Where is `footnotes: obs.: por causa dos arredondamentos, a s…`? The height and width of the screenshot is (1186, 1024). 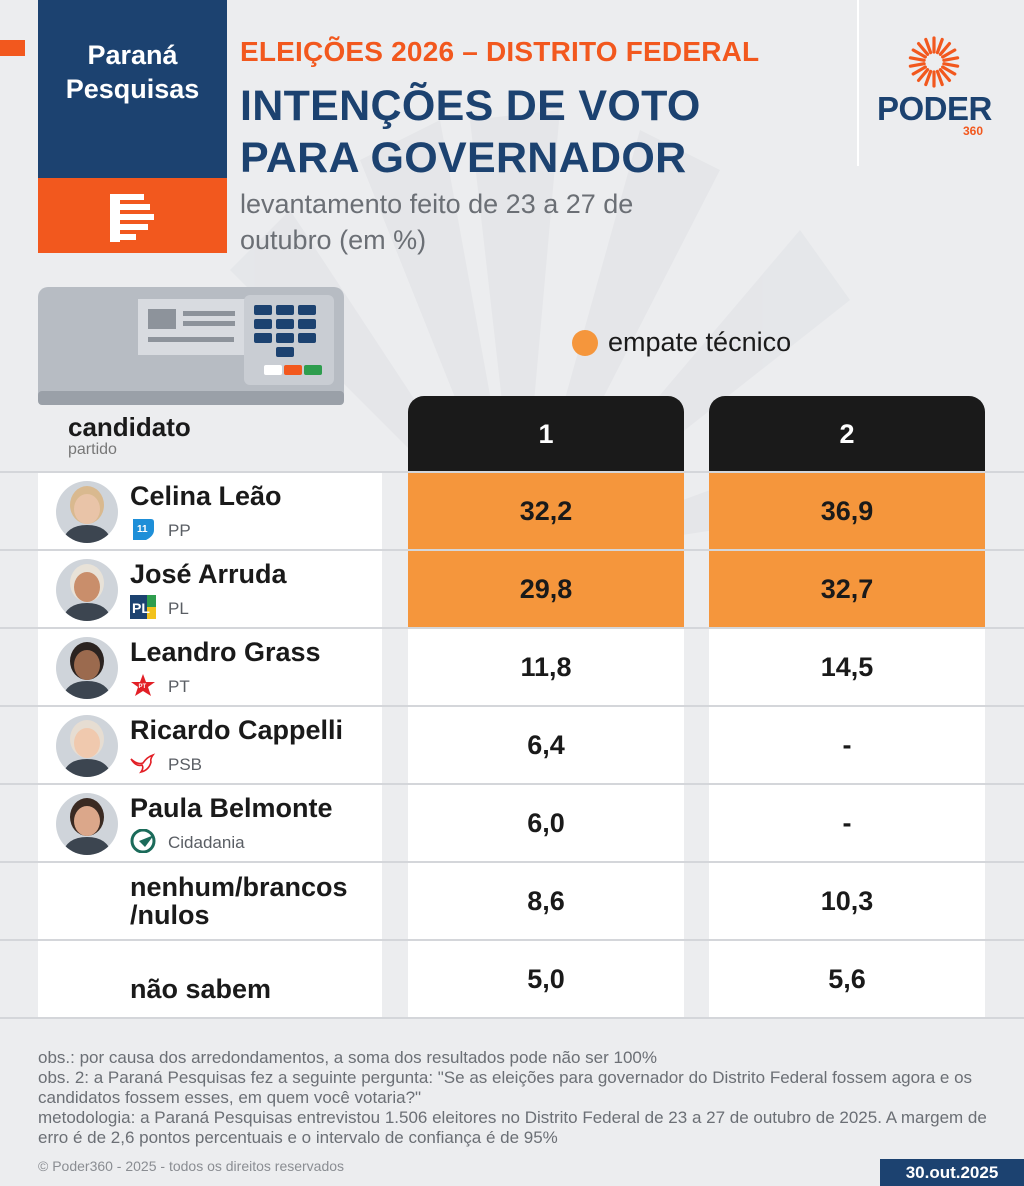 footnotes: obs.: por causa dos arredondamentos, a s… is located at coordinates (518, 1098).